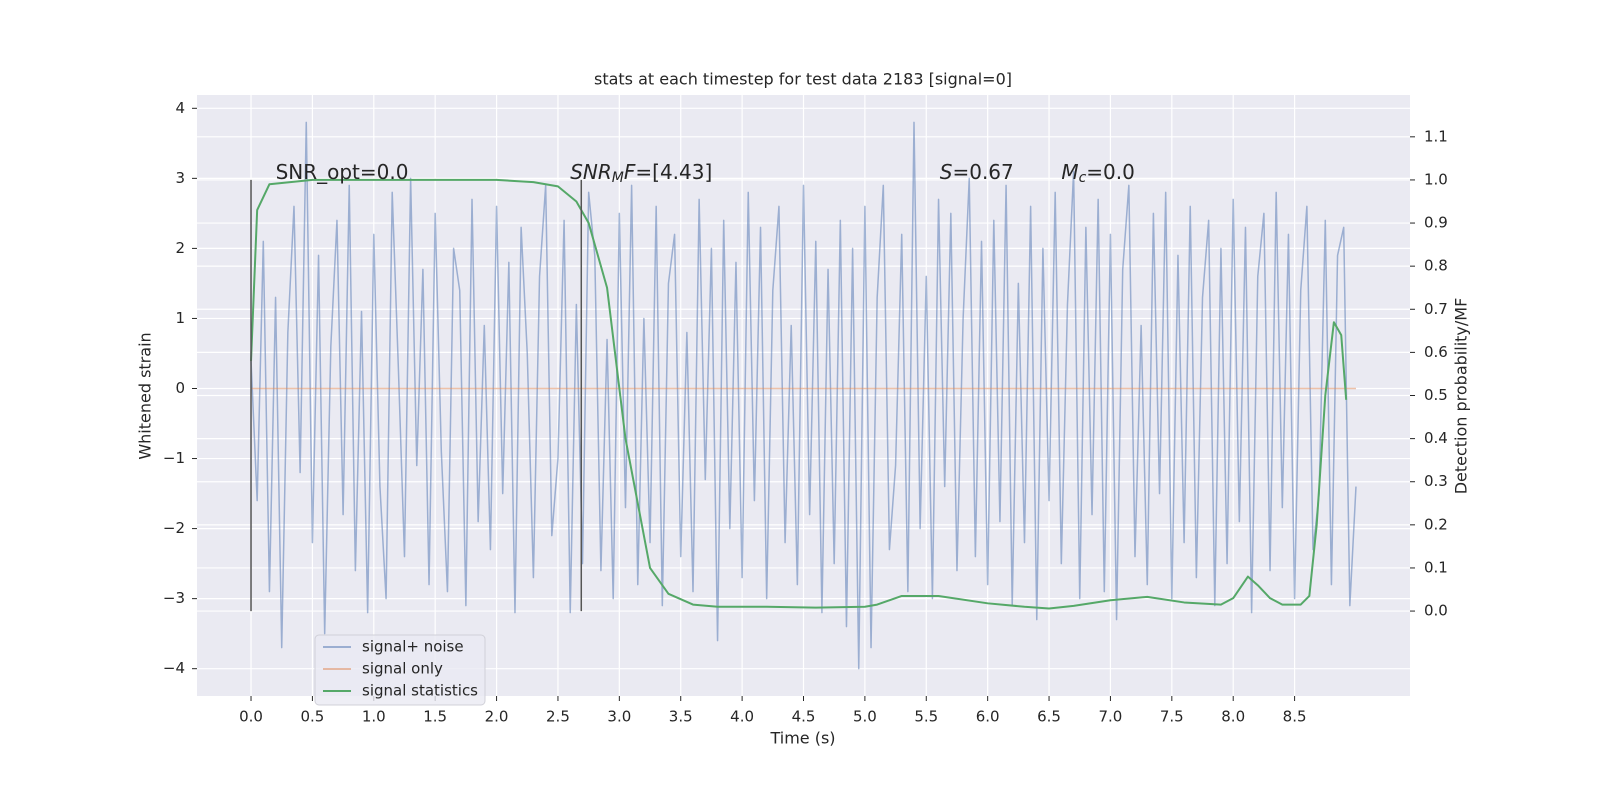 The image size is (1600, 800). I want to click on y-tick-label: −2, so click(174, 528).